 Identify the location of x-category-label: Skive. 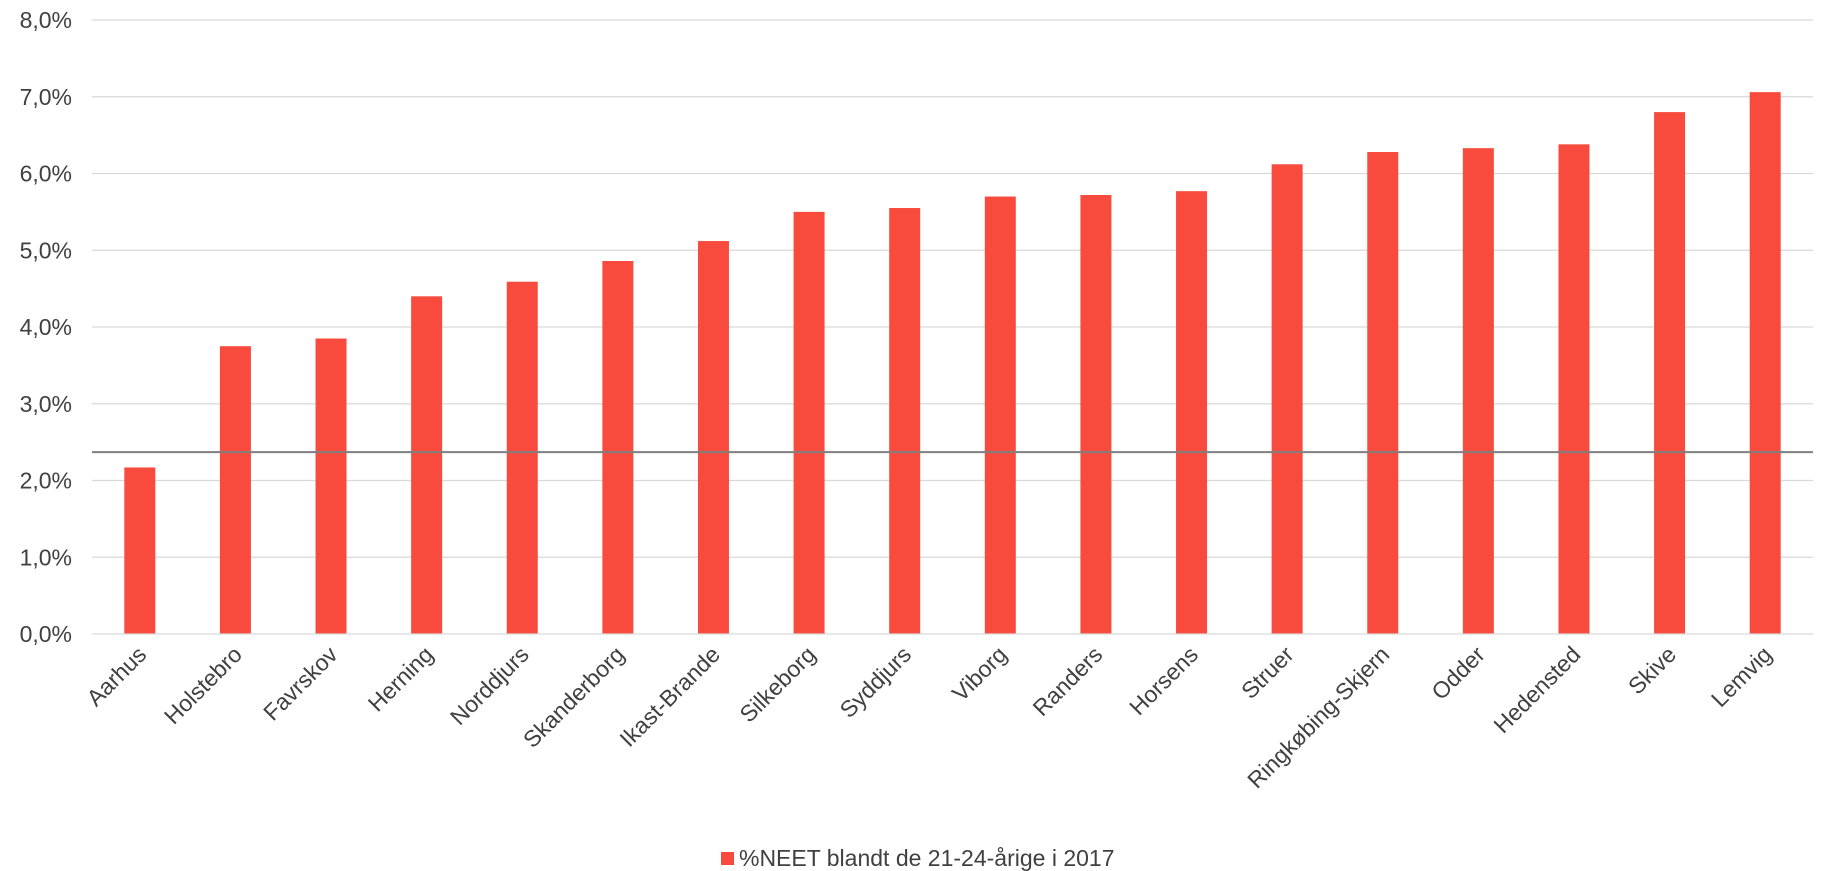
(1652, 670).